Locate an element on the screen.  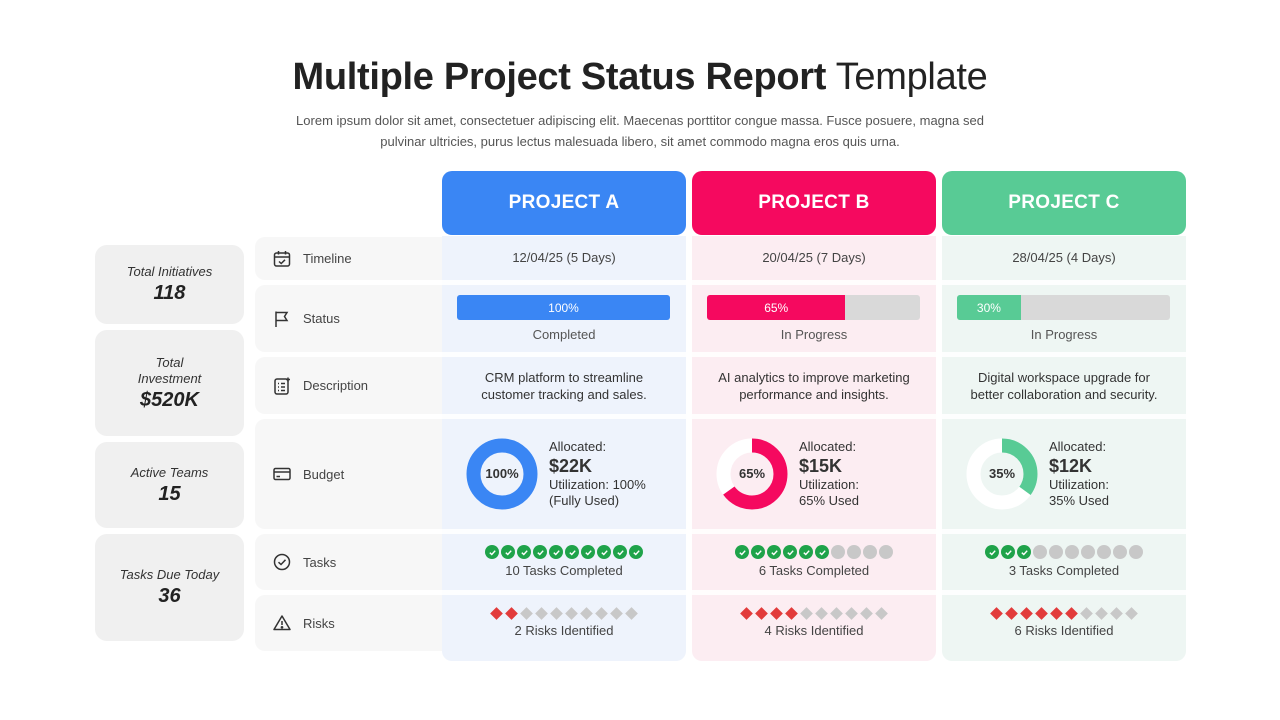
project-b-progress-bar: 65% is located at coordinates (813, 307).